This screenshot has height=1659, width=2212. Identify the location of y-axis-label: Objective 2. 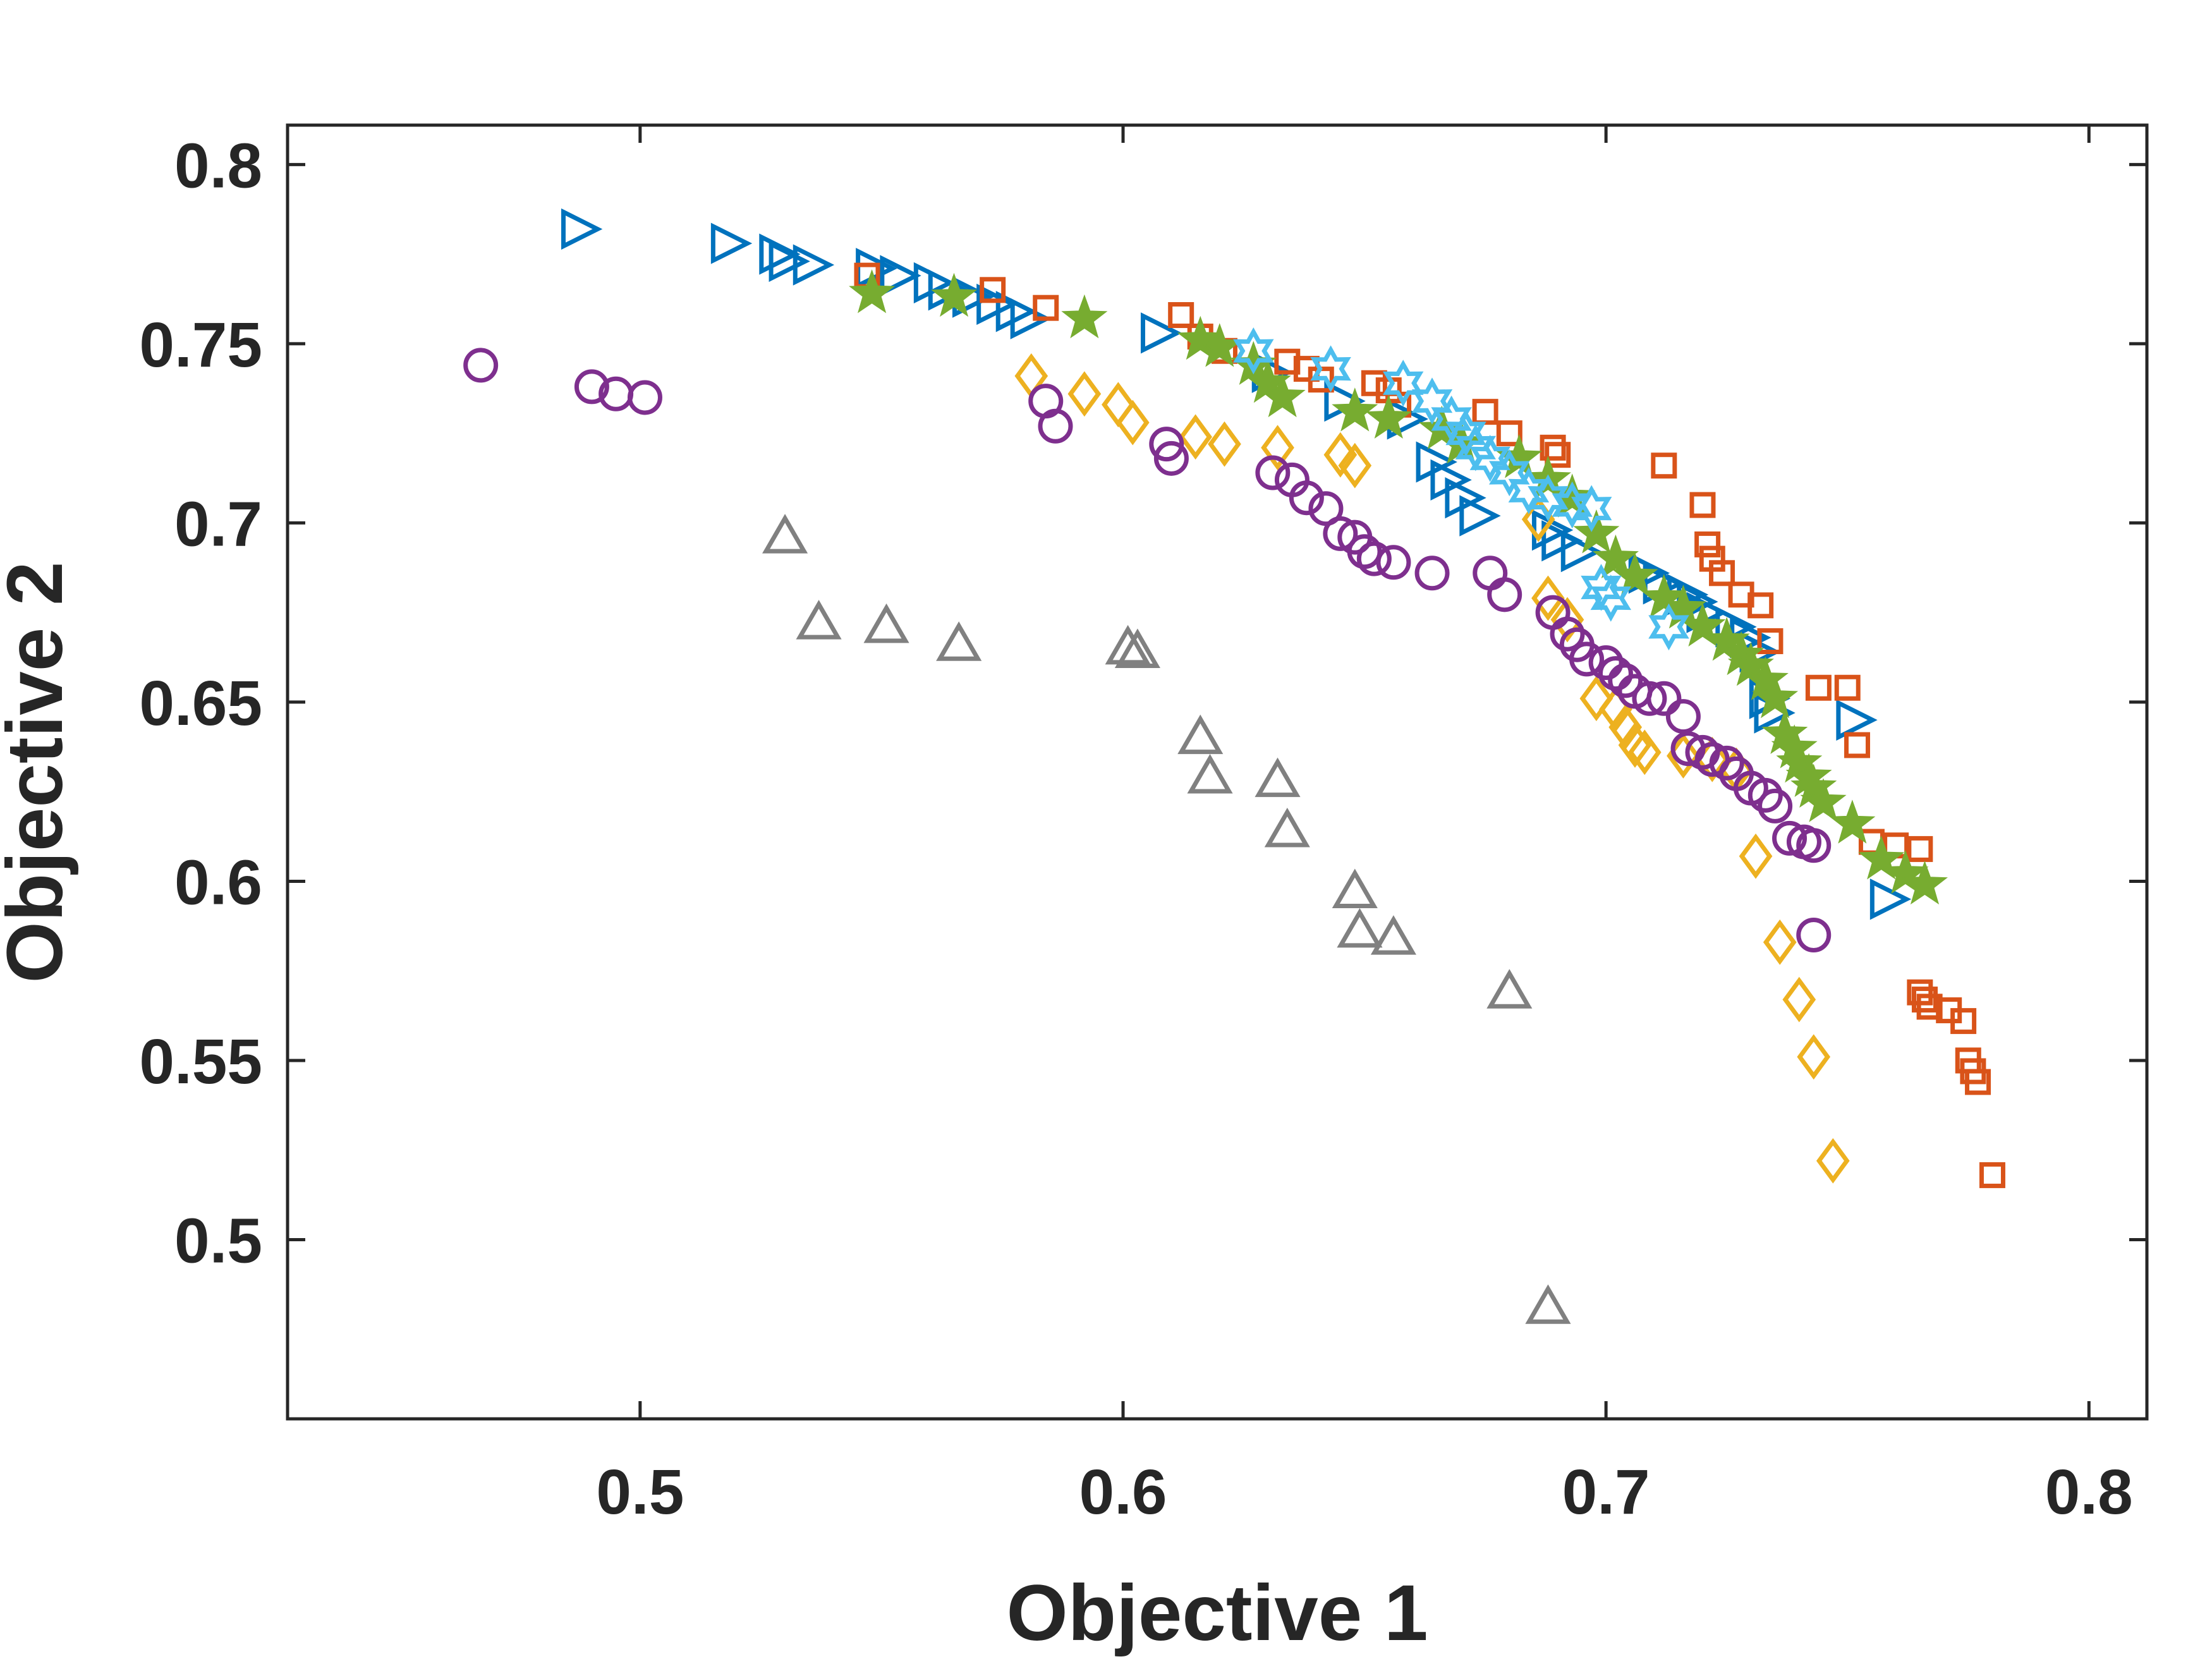
(39, 772).